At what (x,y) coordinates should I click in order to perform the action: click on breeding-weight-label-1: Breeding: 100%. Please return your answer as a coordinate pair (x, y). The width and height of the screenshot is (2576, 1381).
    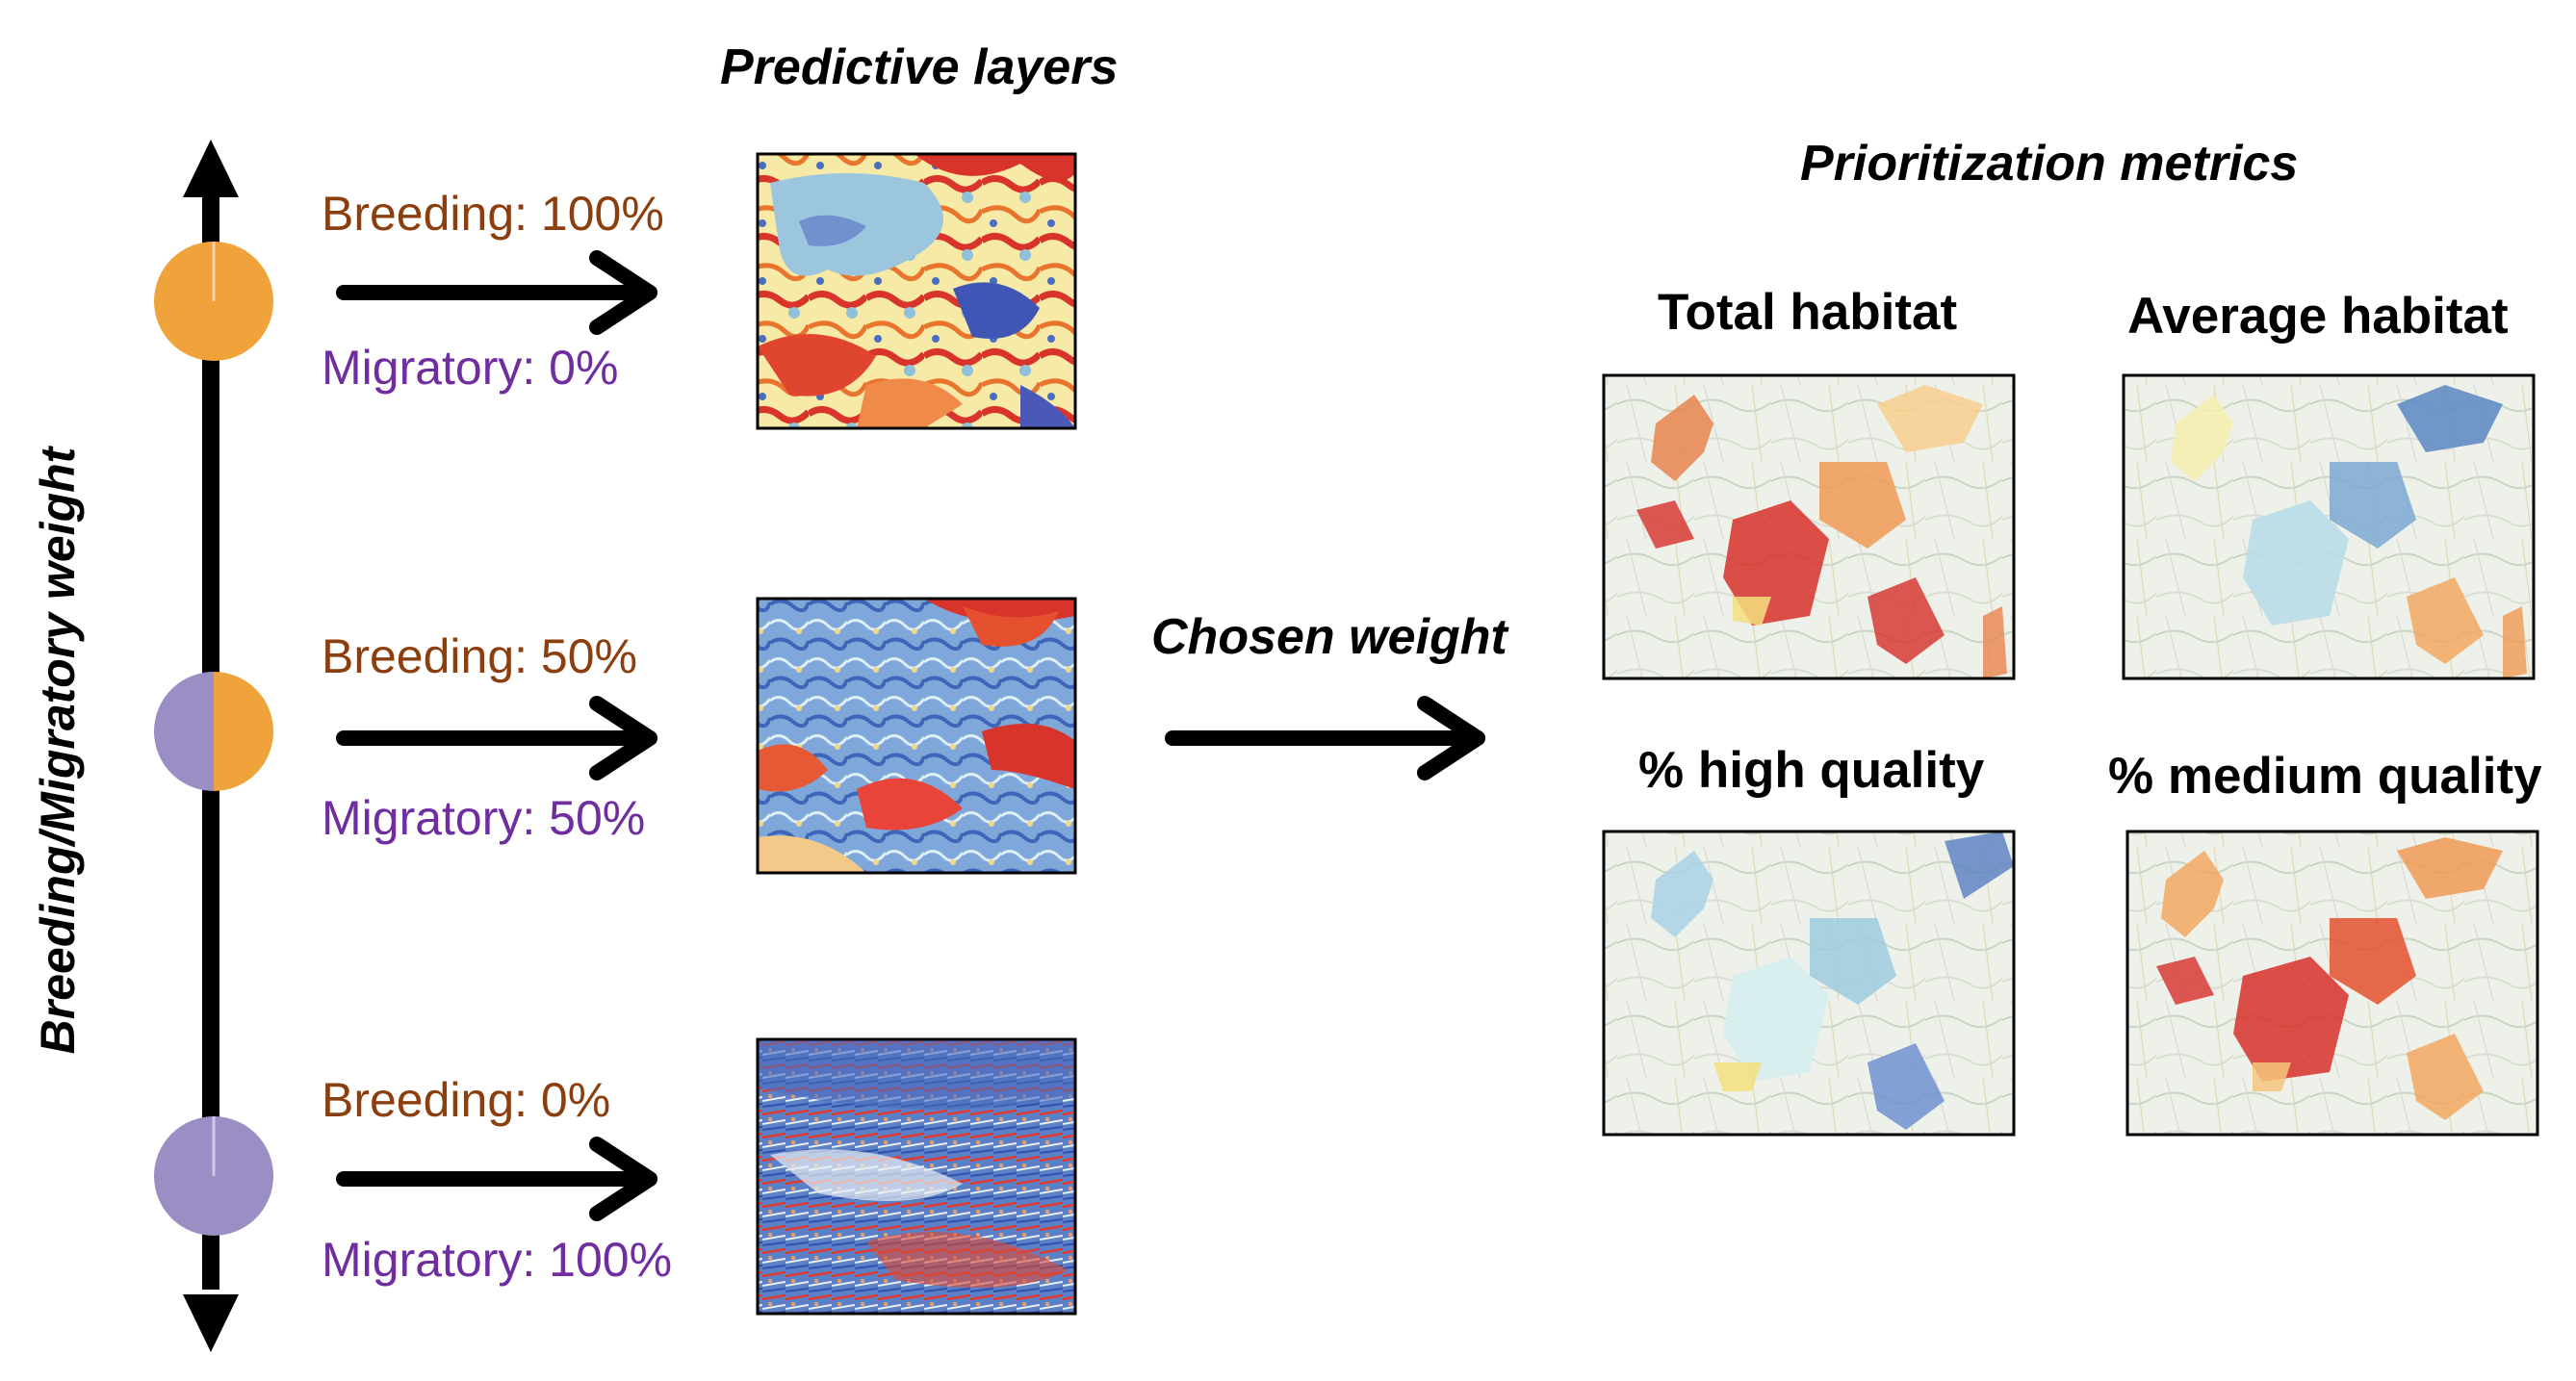
    Looking at the image, I should click on (493, 214).